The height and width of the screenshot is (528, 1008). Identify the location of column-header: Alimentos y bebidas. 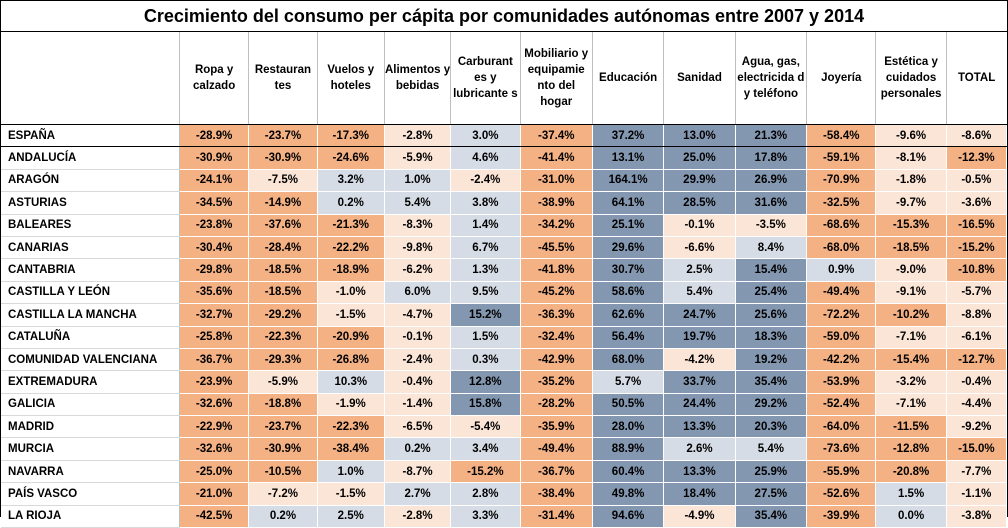
(418, 78).